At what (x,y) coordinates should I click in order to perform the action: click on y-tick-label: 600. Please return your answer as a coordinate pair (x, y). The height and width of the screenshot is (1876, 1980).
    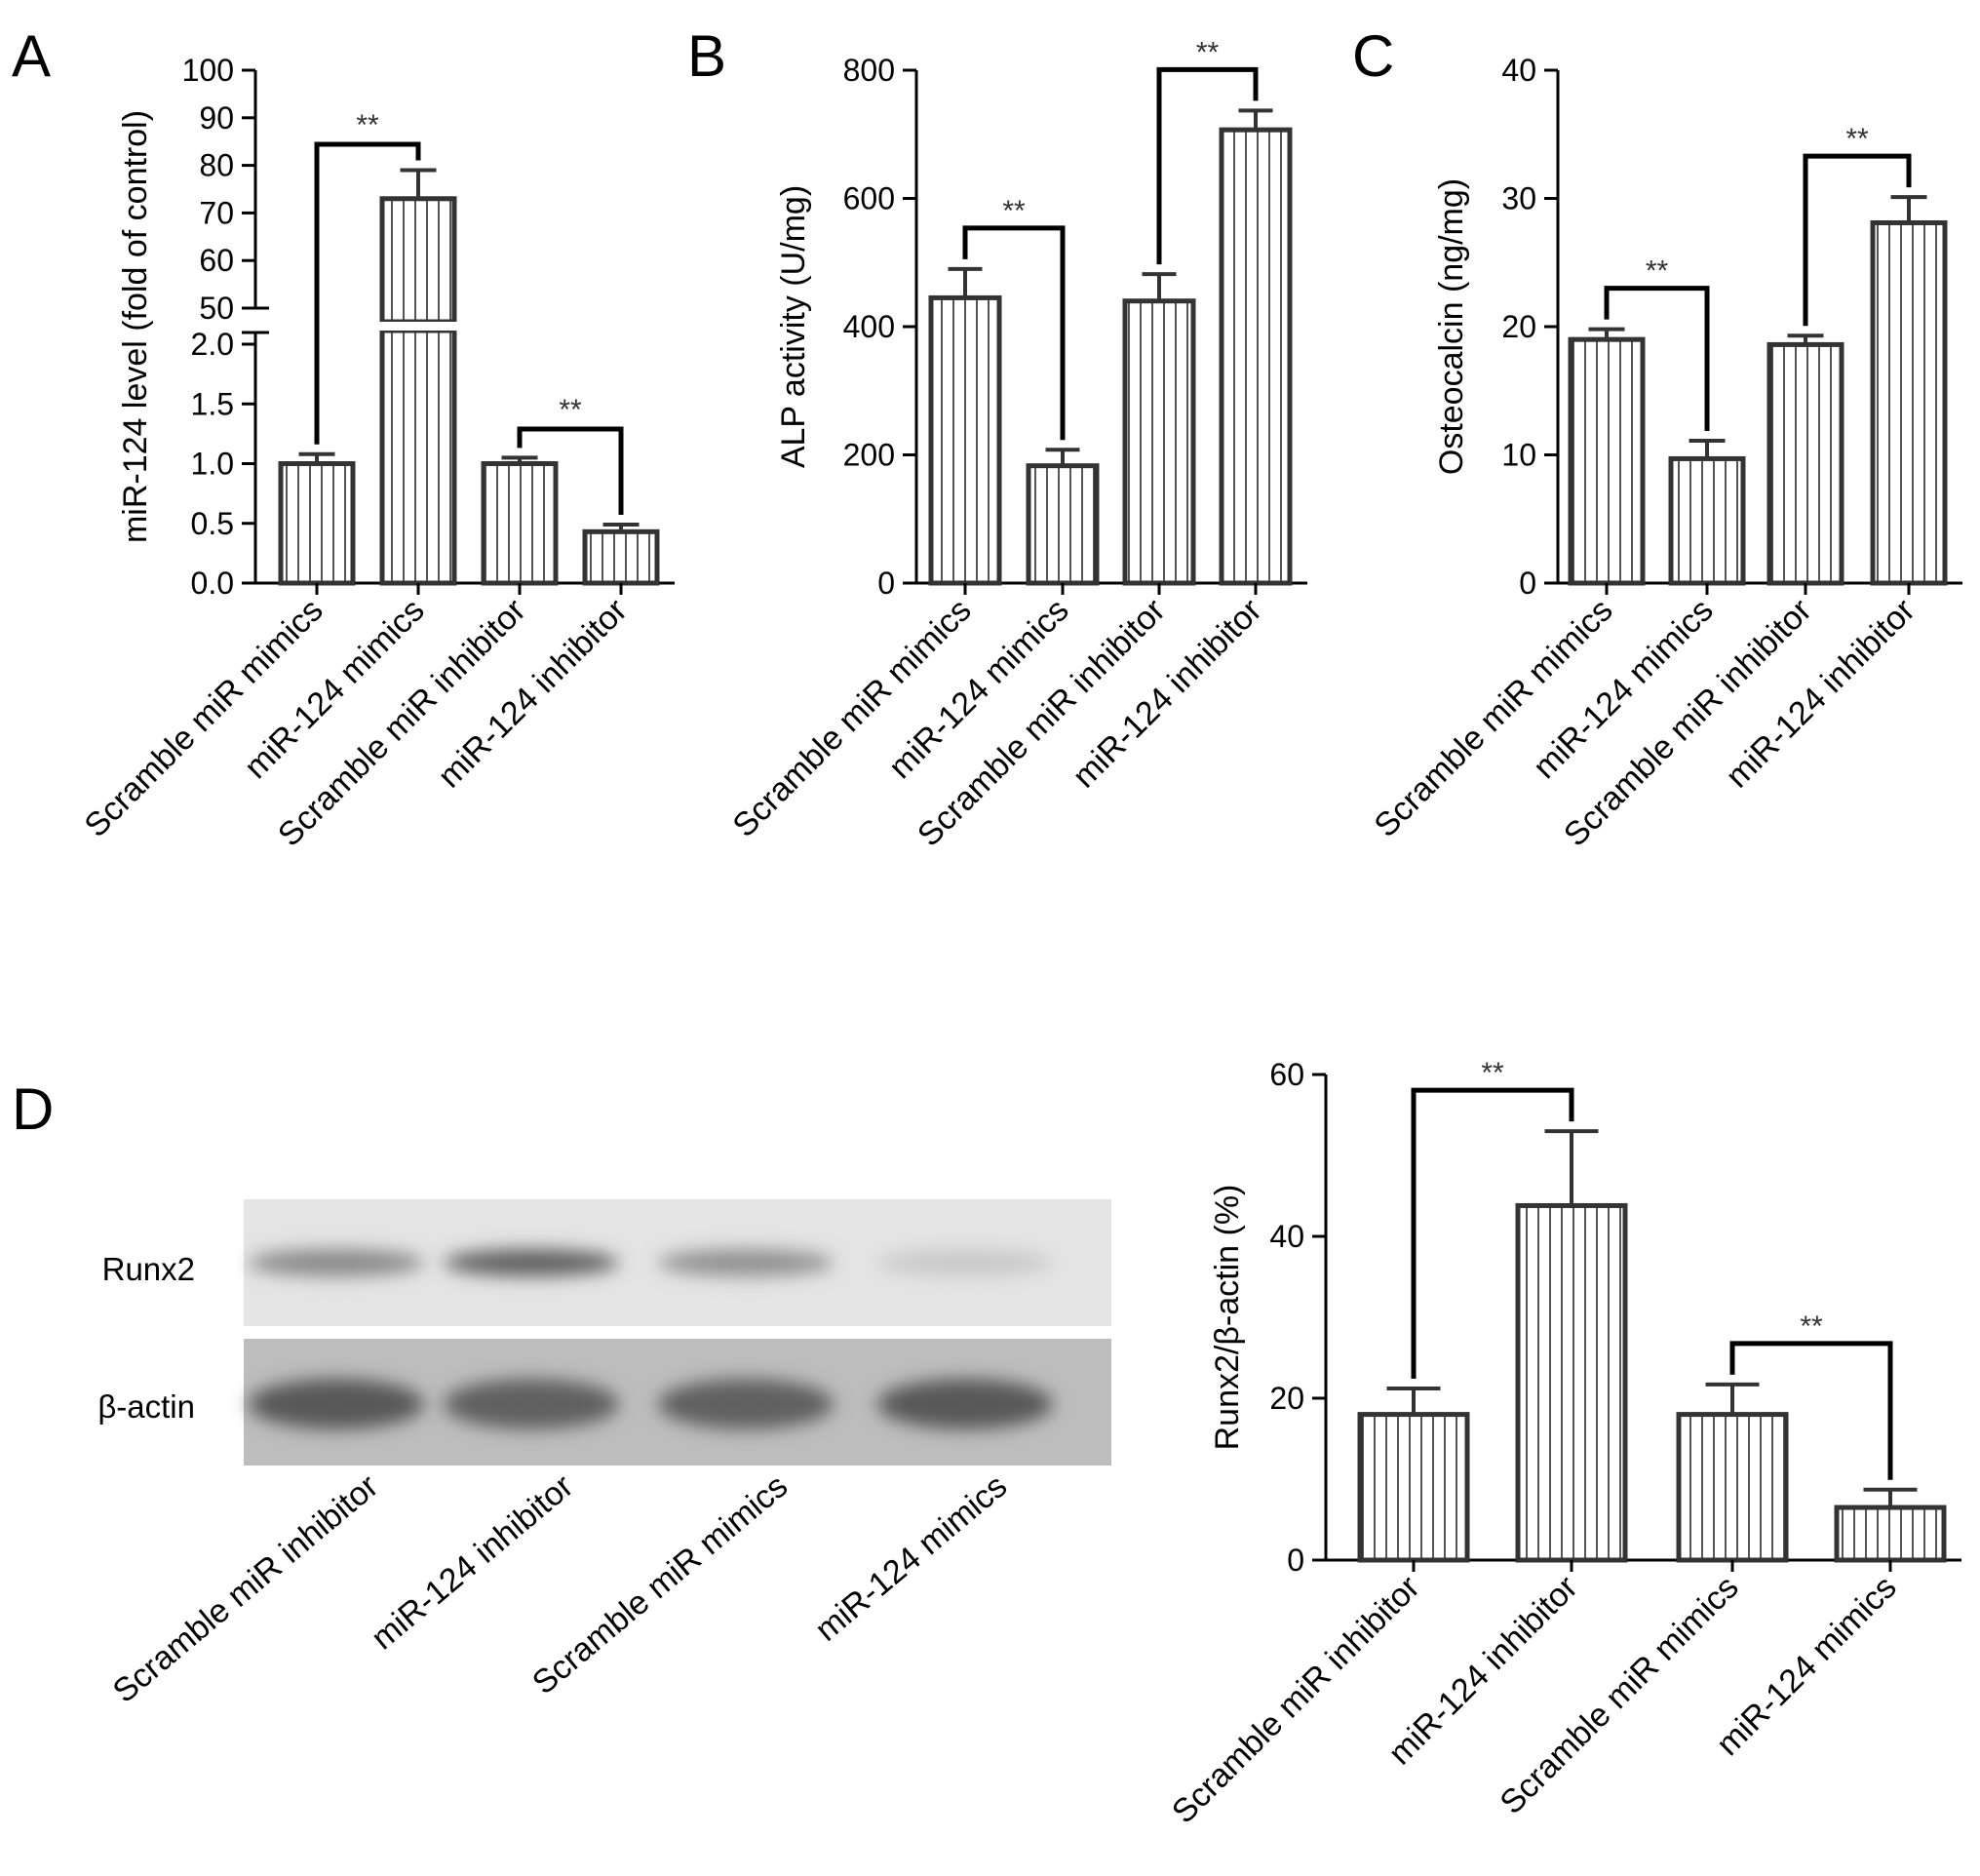
    Looking at the image, I should click on (869, 198).